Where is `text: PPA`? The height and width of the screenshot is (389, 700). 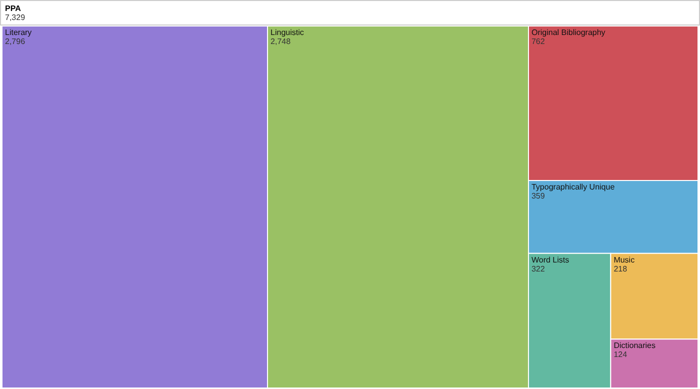
text: PPA is located at coordinates (13, 8).